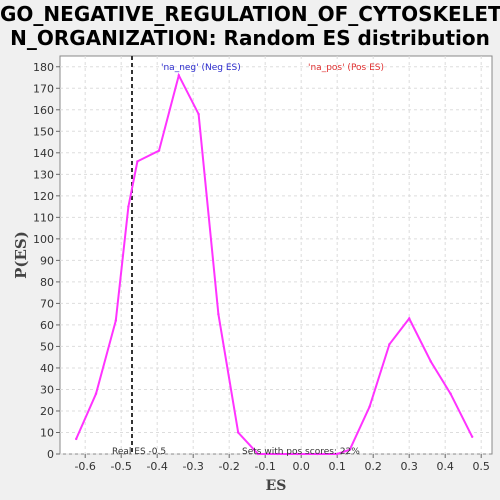 The width and height of the screenshot is (500, 500). What do you see at coordinates (120, 466) in the screenshot?
I see `x-tick-label: -0.5` at bounding box center [120, 466].